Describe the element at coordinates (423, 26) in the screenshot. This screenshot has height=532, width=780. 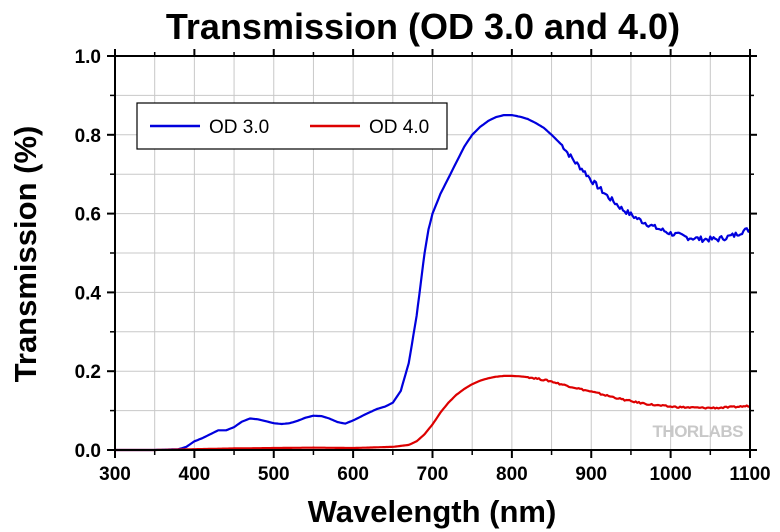
I see `chart-title: Transmission (OD 3.0 and 4.0)` at that location.